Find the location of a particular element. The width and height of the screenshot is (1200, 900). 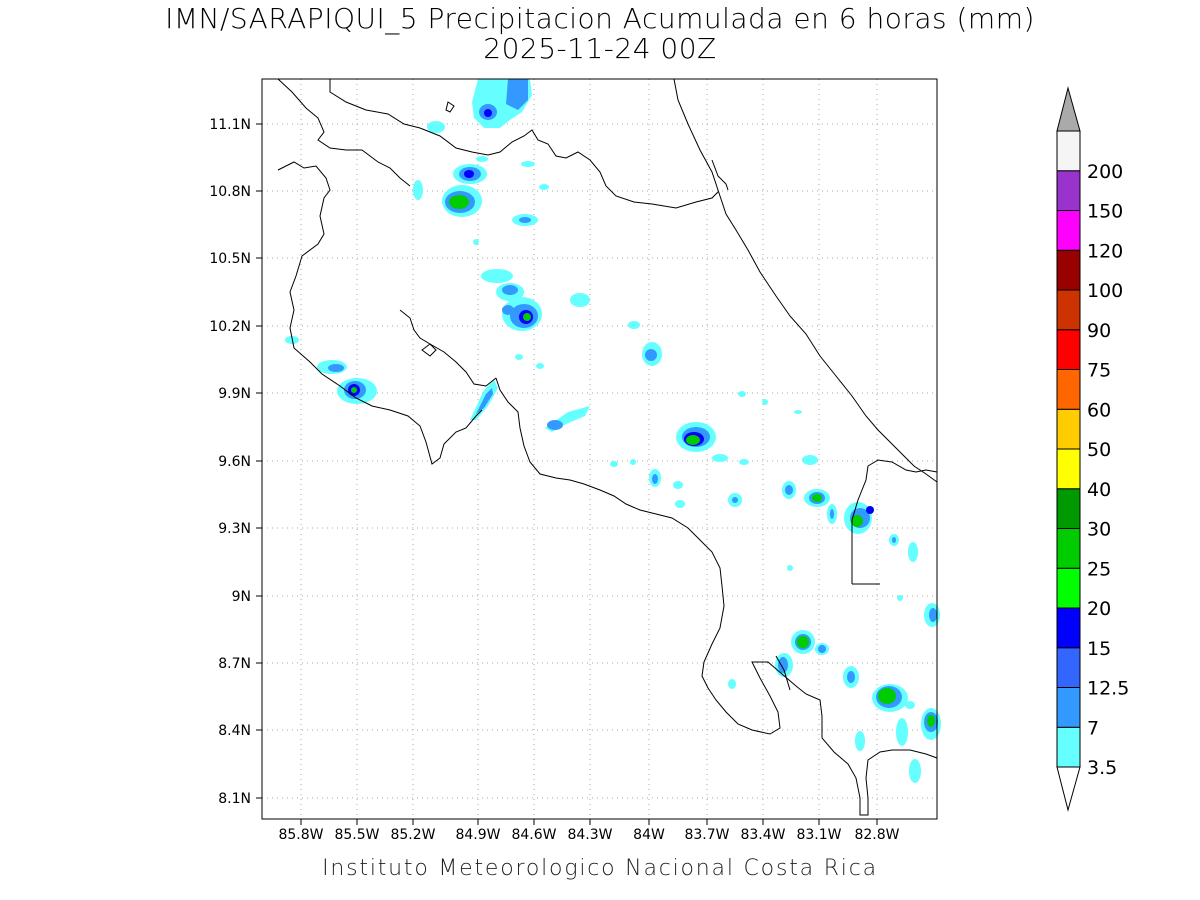

colorbar-label: 30 is located at coordinates (1099, 530).